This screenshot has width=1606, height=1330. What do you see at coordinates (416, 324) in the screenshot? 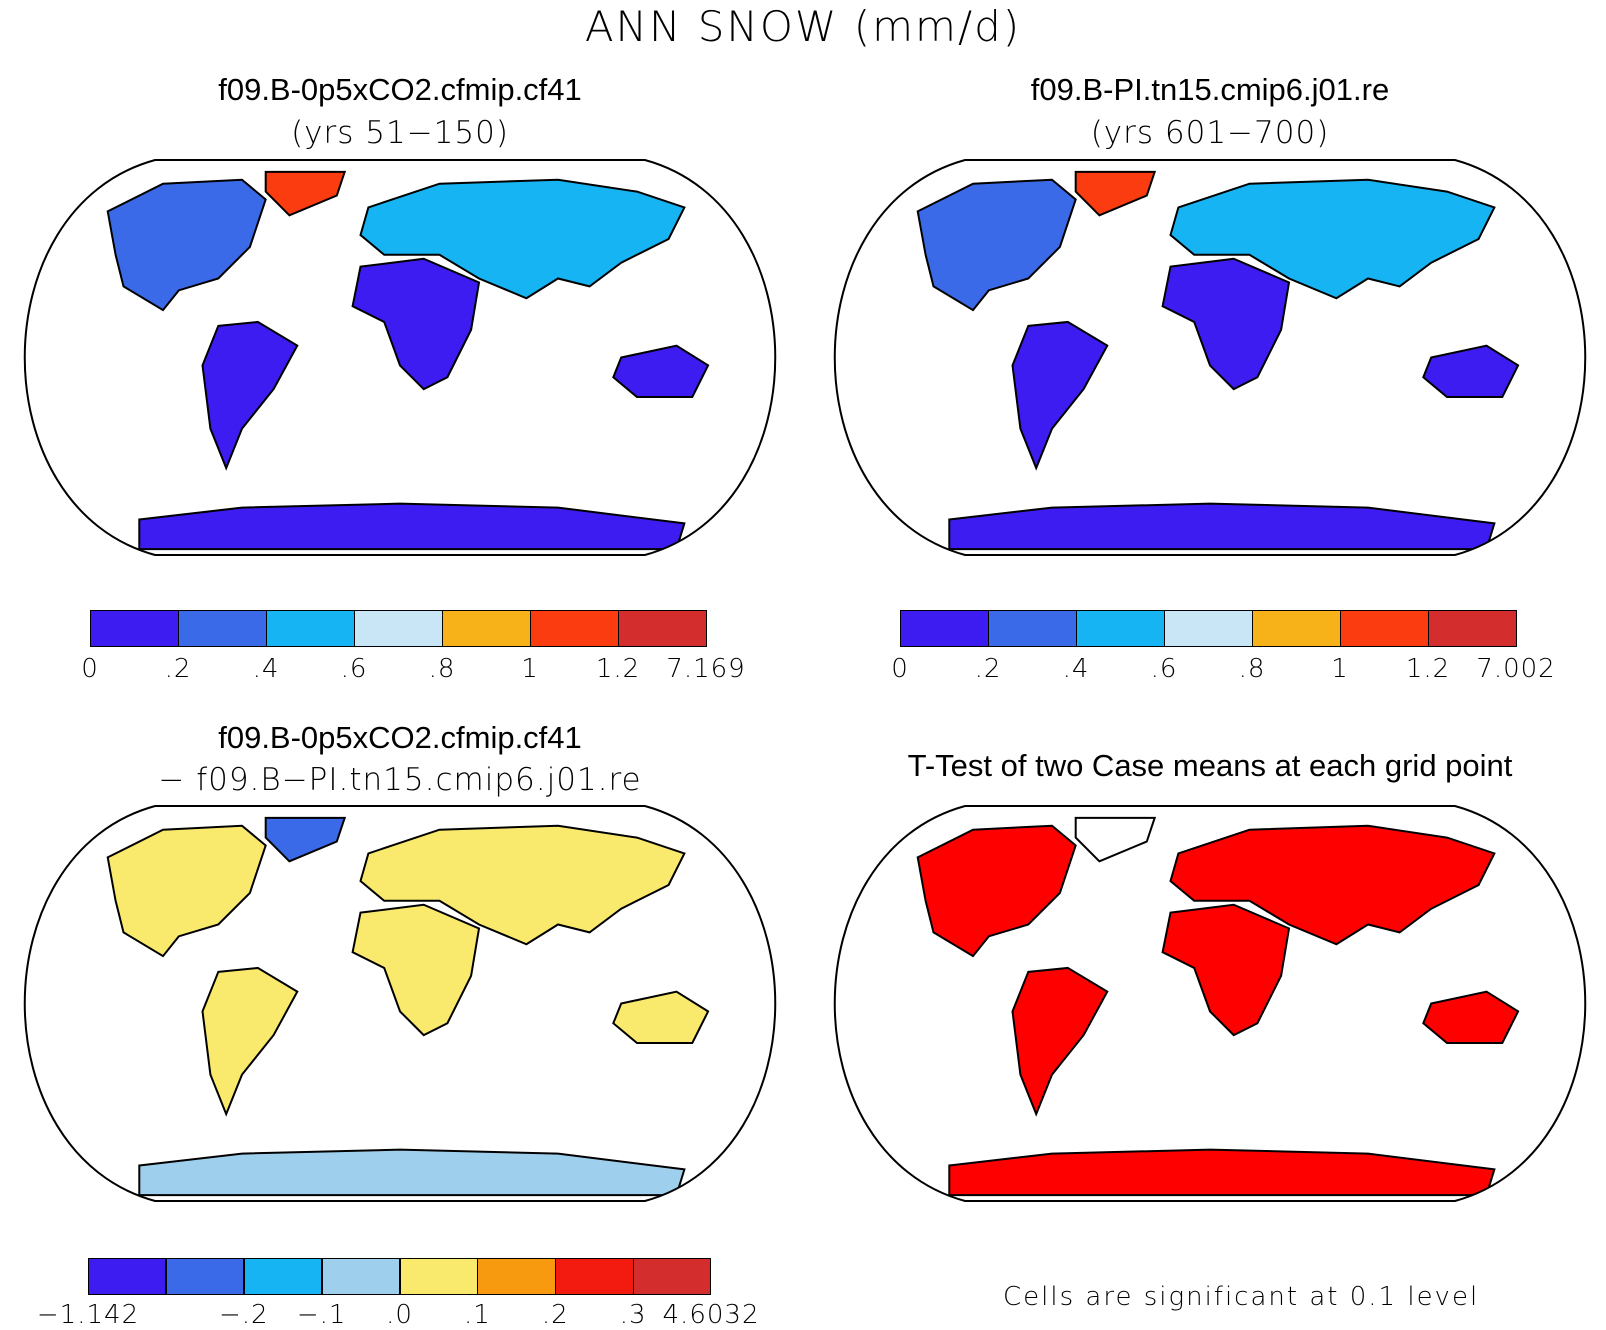
I see `map-case1-panel-africa` at bounding box center [416, 324].